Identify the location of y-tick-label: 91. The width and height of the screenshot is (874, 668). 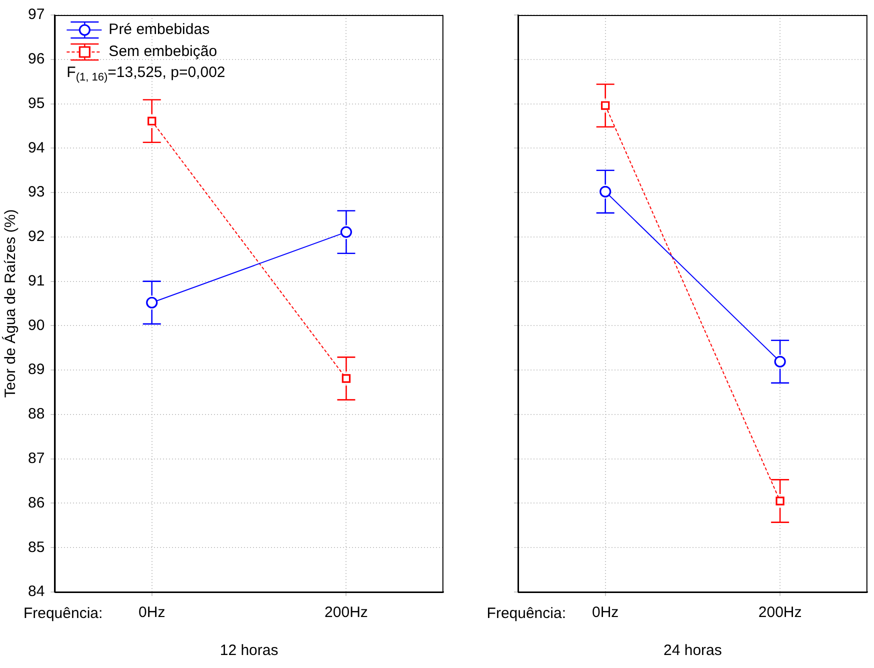
(36, 281).